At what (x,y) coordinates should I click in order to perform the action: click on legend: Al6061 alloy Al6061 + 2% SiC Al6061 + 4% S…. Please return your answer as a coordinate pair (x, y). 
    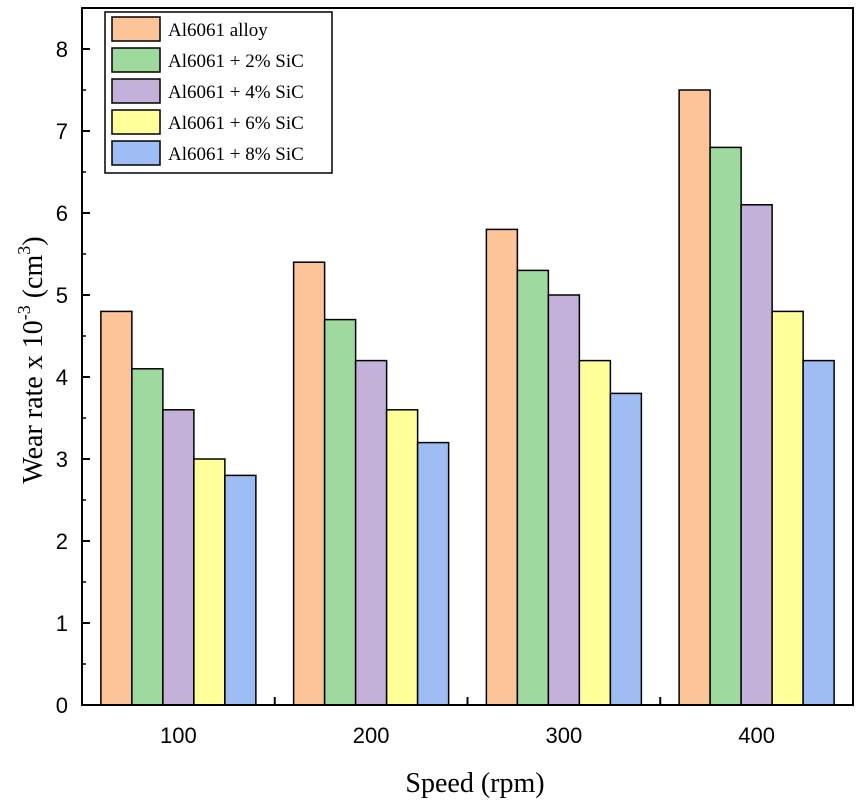
    Looking at the image, I should click on (218, 92).